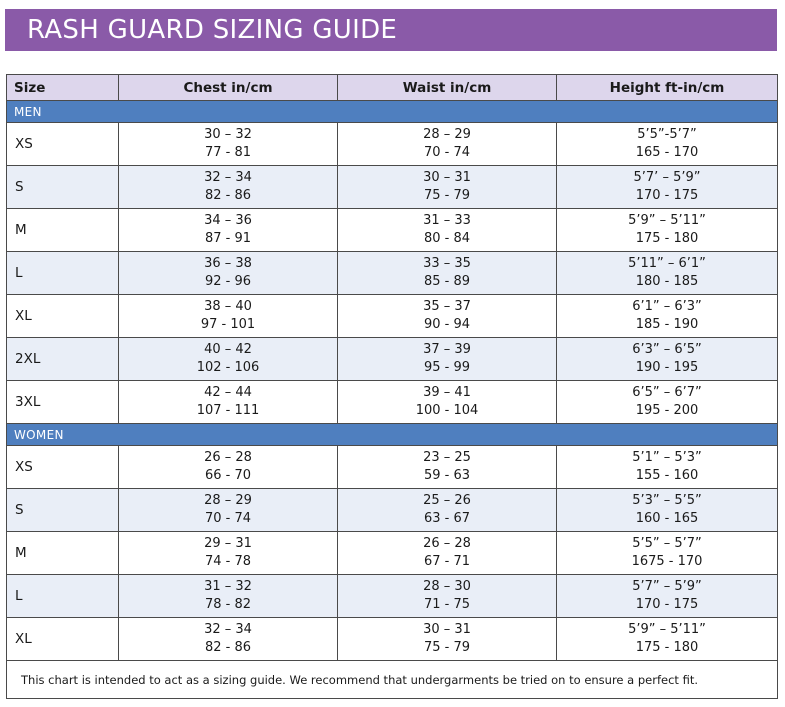 This screenshot has height=707, width=785. What do you see at coordinates (228, 177) in the screenshot?
I see `chest-imperial: 32 – 34` at bounding box center [228, 177].